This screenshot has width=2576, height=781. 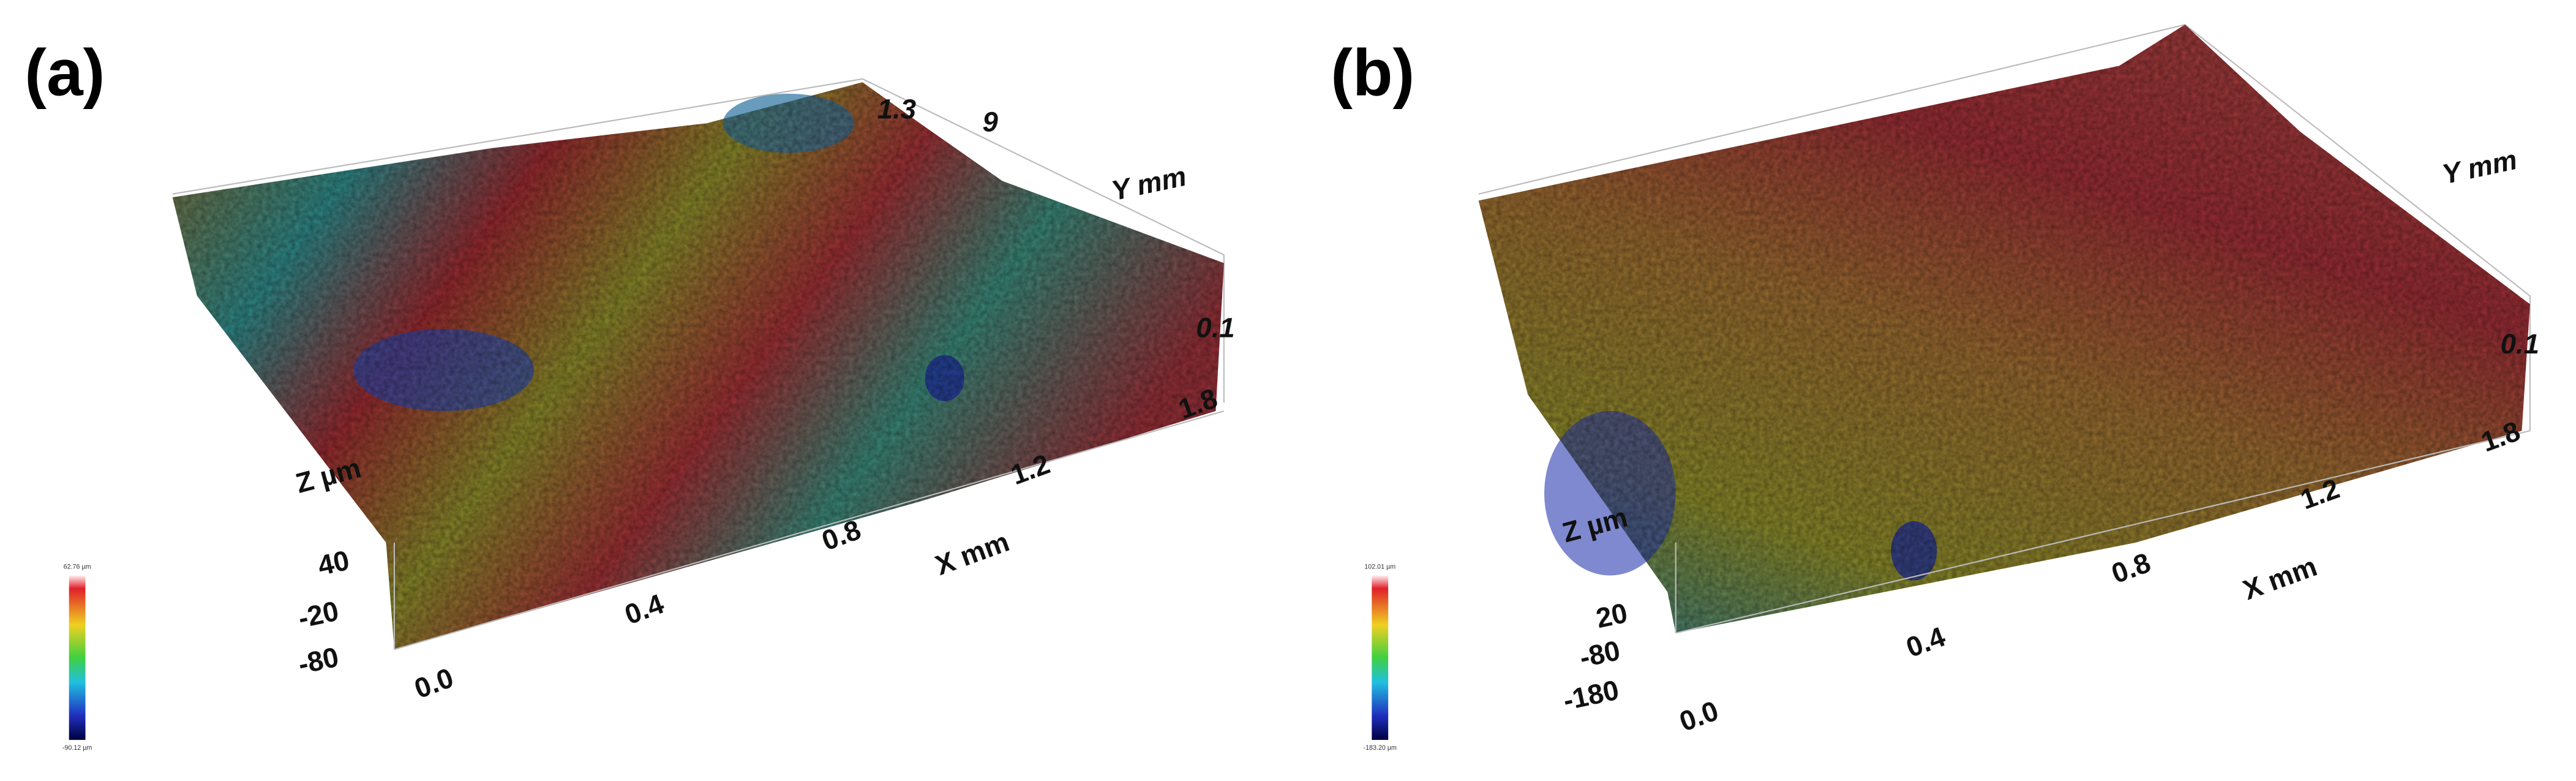 I want to click on x-tick-label: 0.8, so click(x=2131, y=568).